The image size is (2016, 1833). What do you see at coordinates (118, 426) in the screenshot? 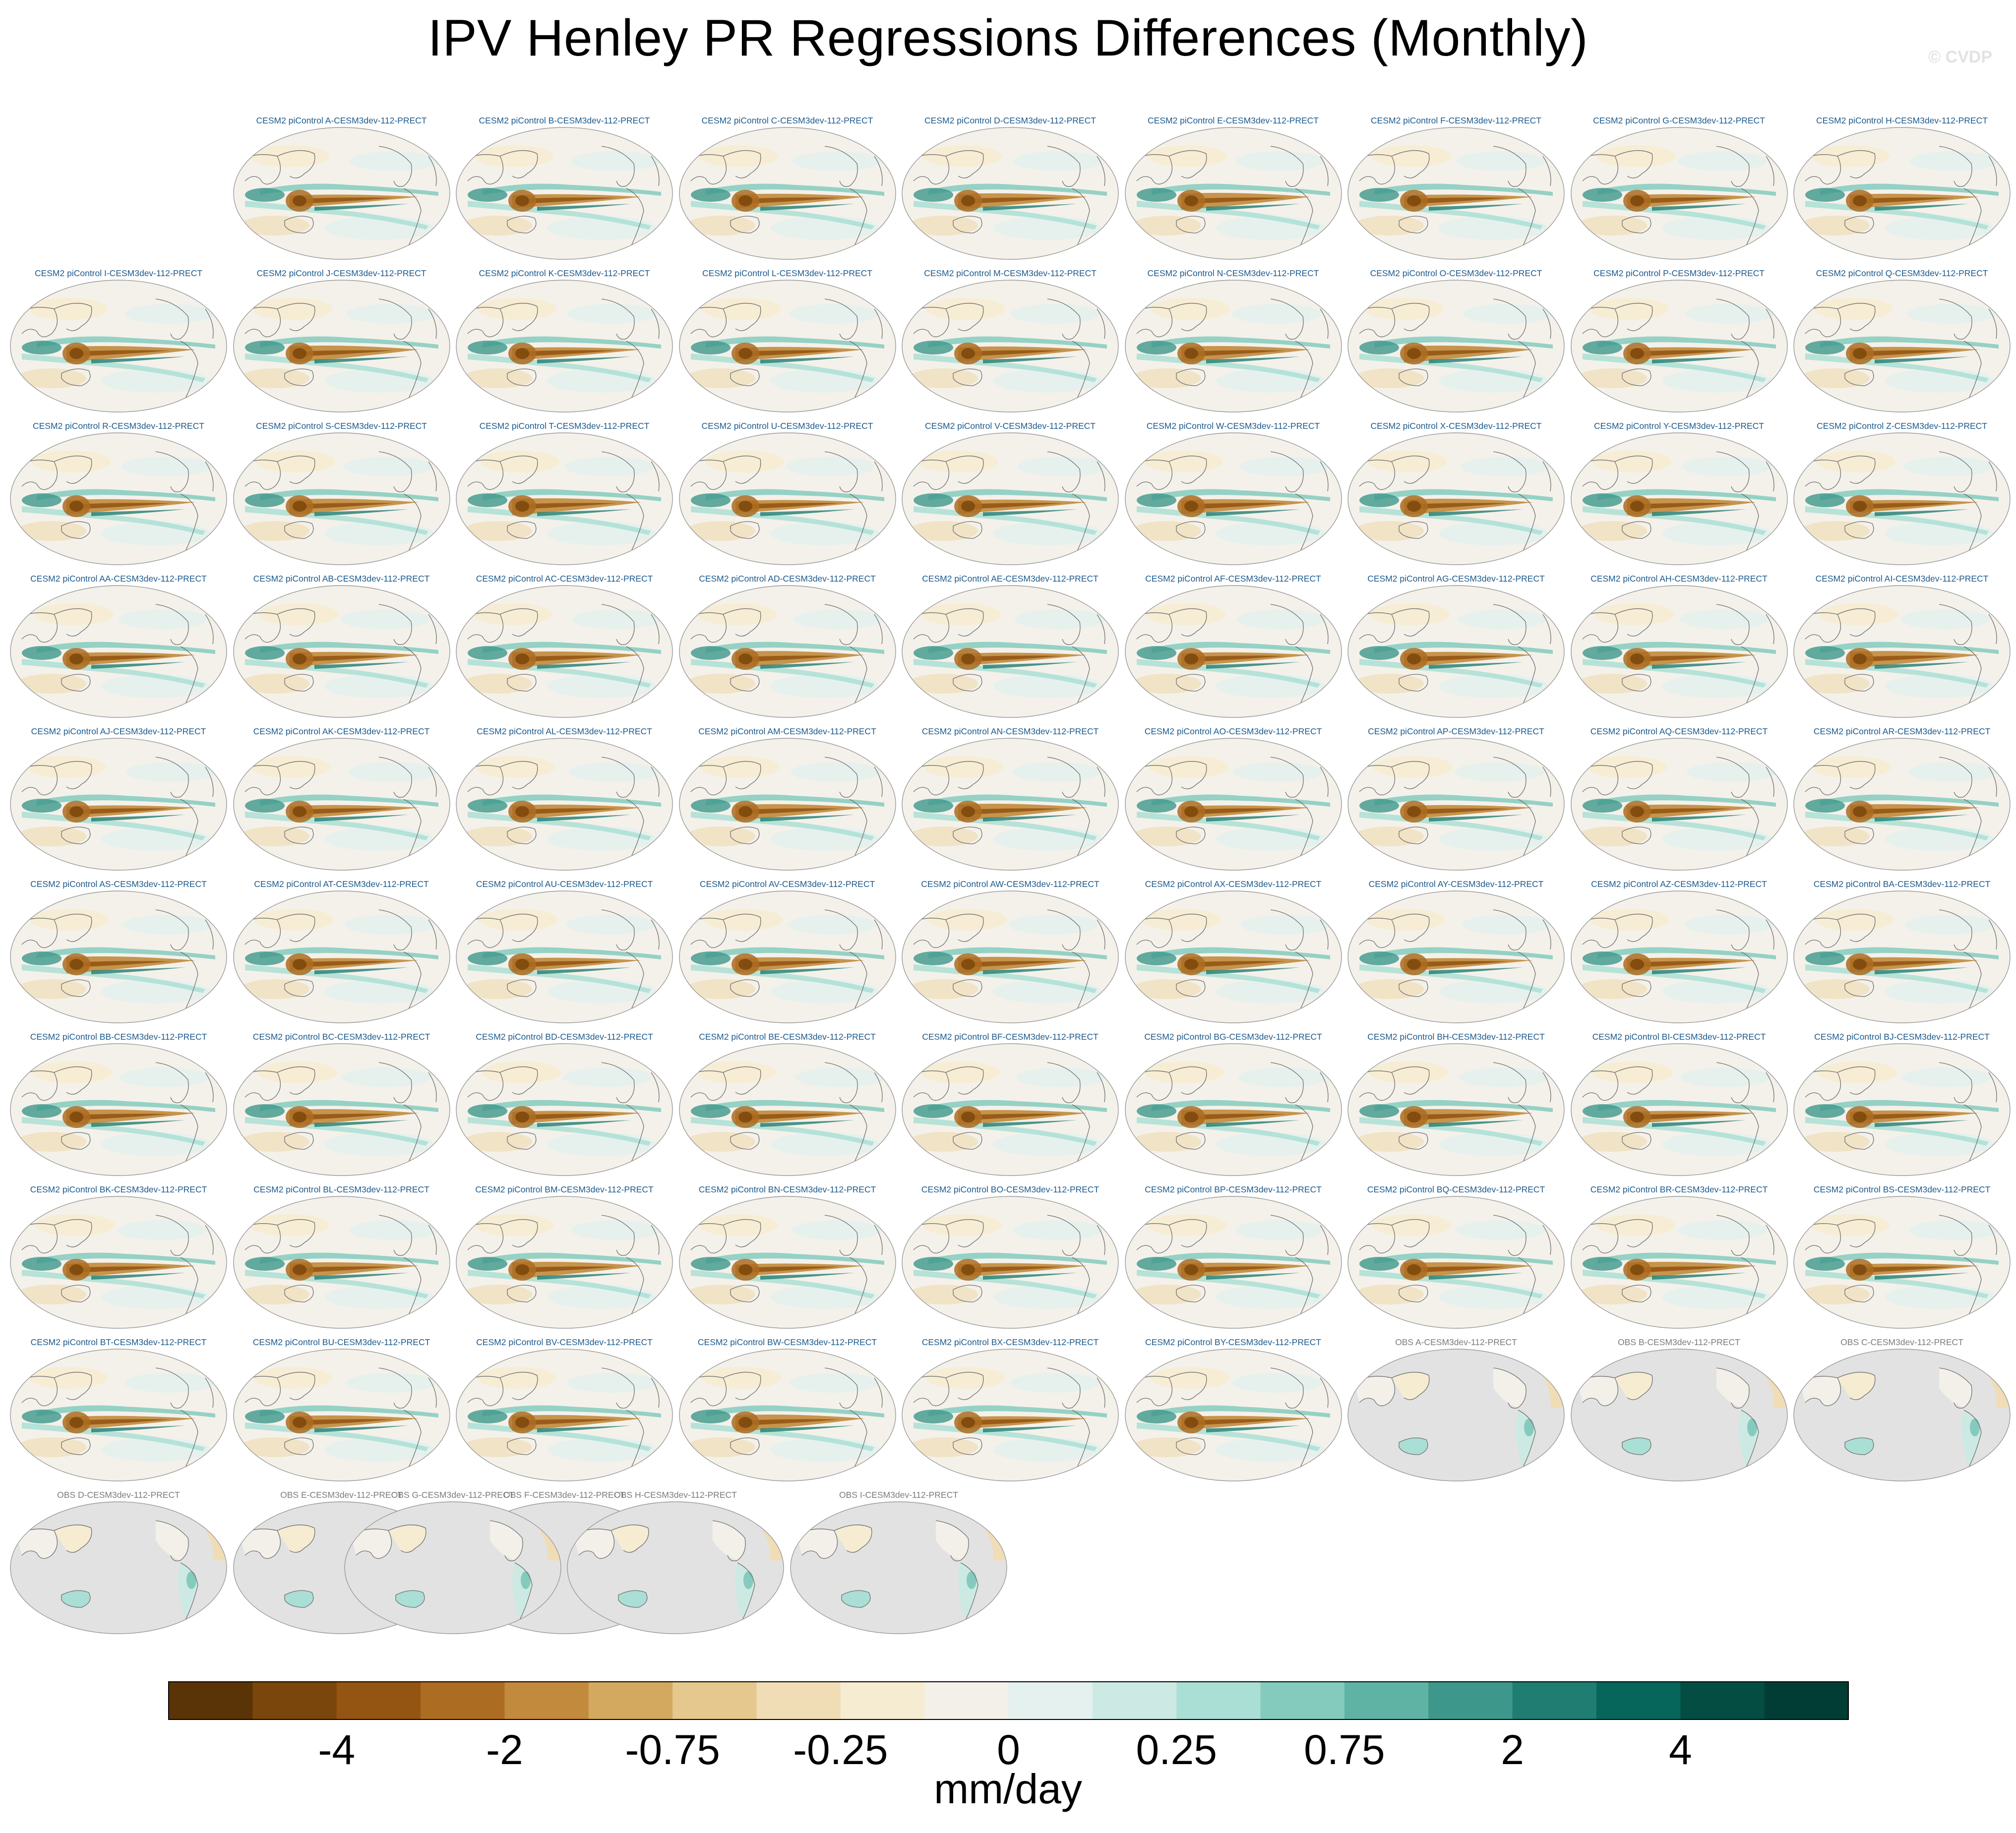
I see `panel-title: CESM2 piControl R-CESM3dev-112-PRECT` at bounding box center [118, 426].